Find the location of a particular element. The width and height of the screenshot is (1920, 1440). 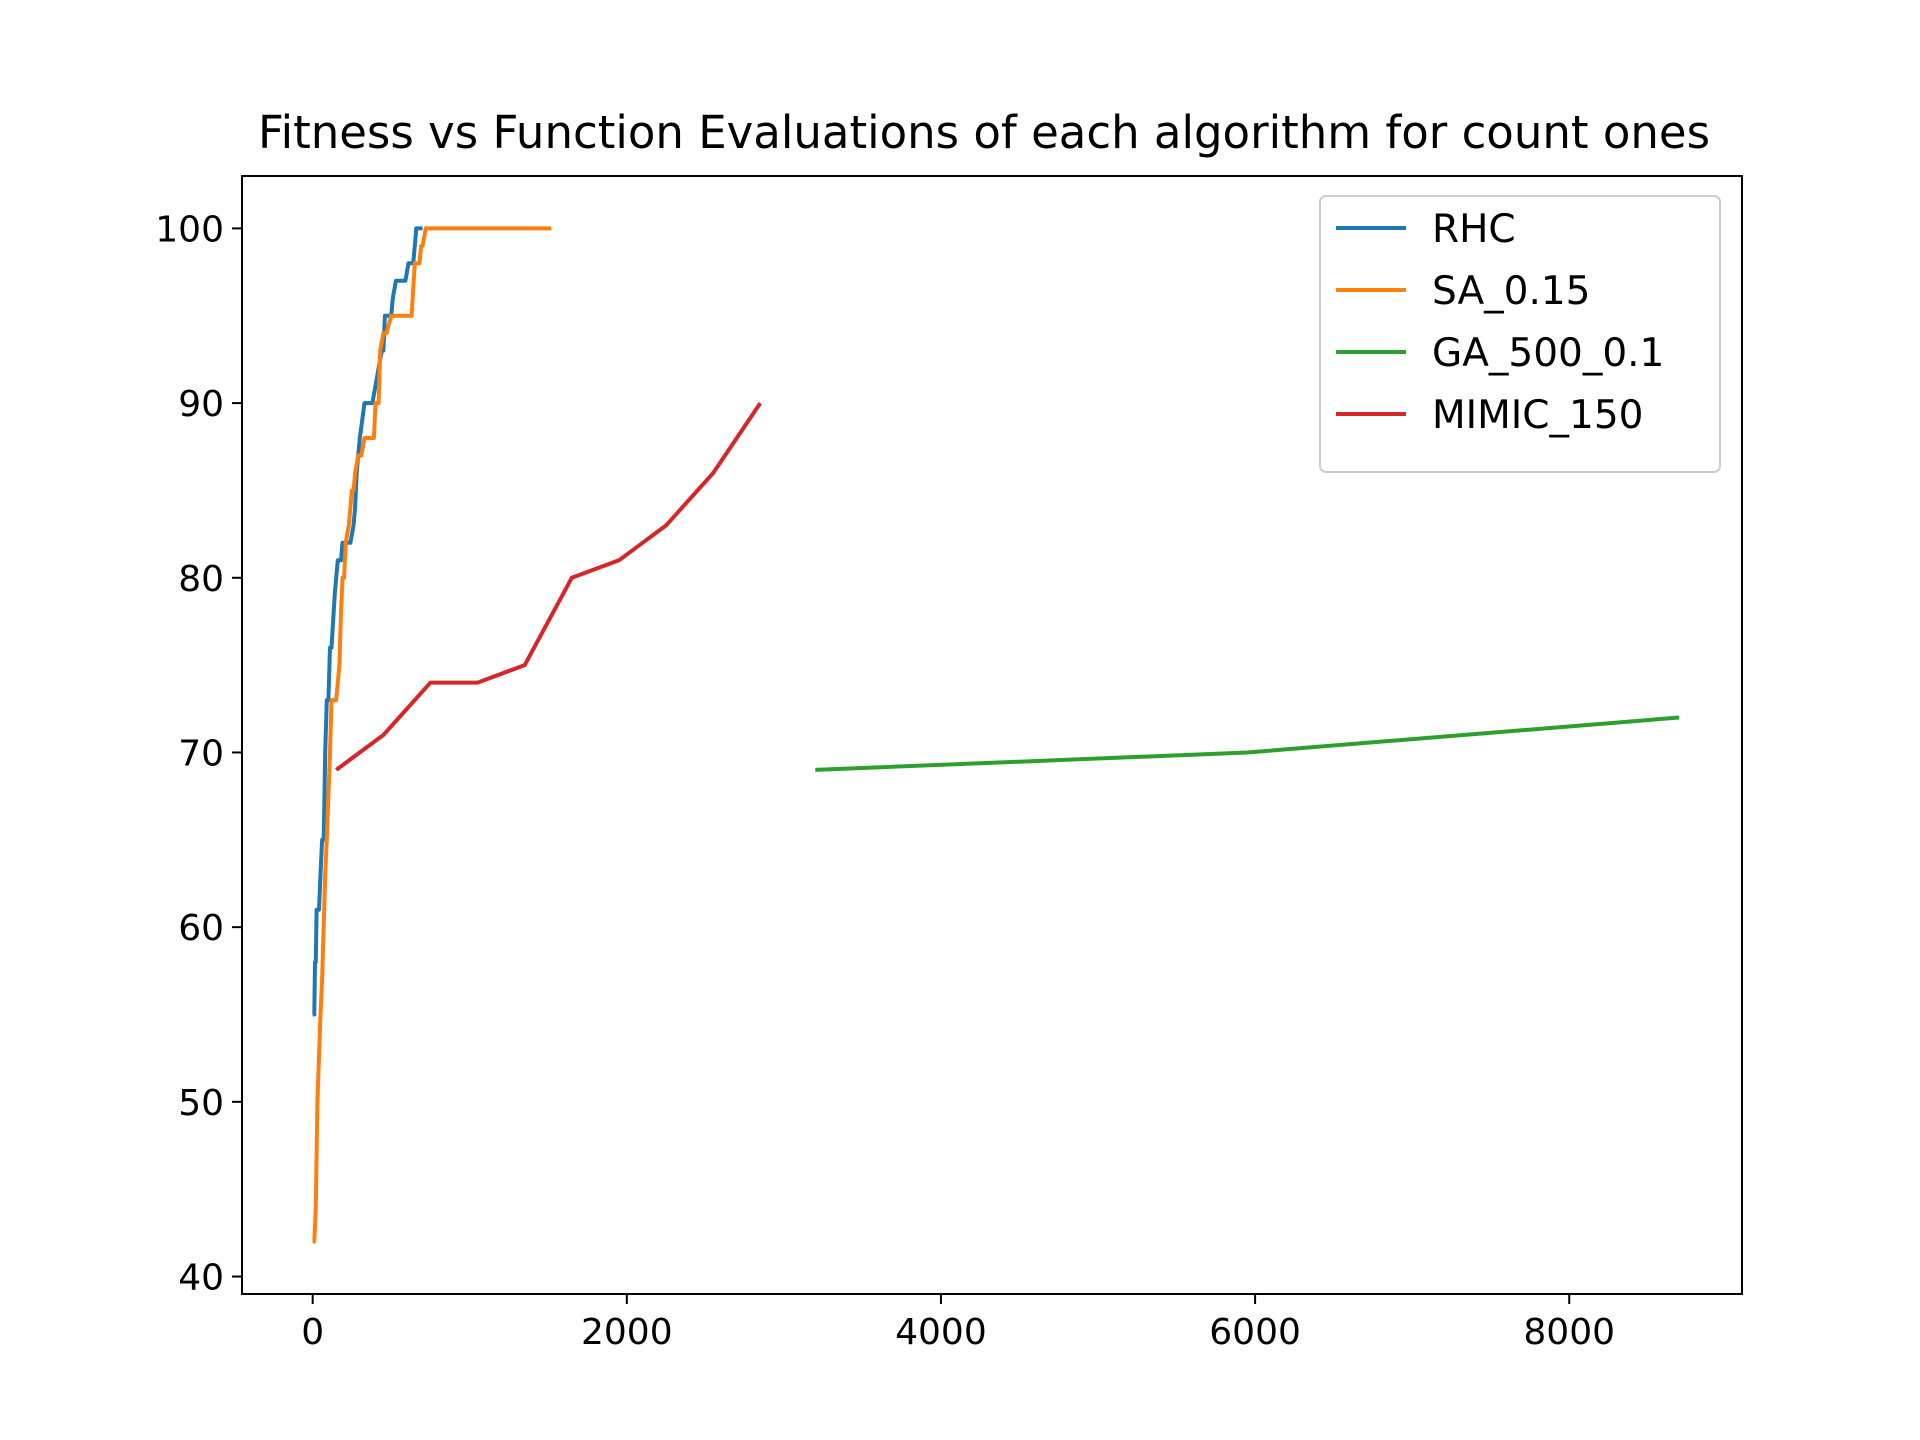

y-tick-label: 40 is located at coordinates (201, 1278).